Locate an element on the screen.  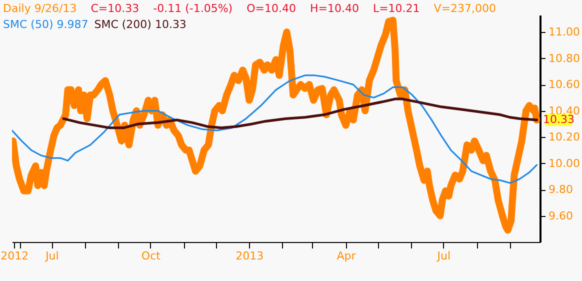
x-tick-label: 2013 is located at coordinates (250, 256).